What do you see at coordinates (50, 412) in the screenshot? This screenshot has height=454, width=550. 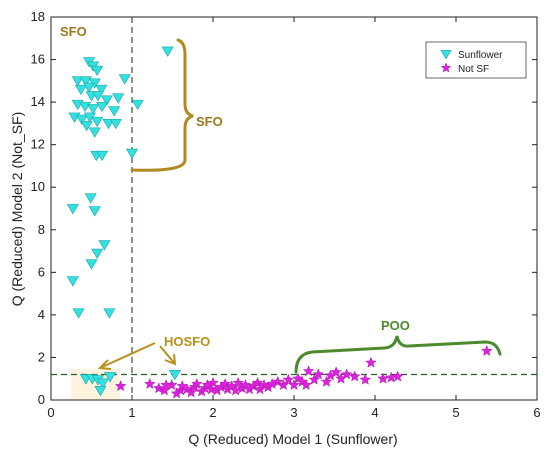 I see `x-tick-label: 0` at bounding box center [50, 412].